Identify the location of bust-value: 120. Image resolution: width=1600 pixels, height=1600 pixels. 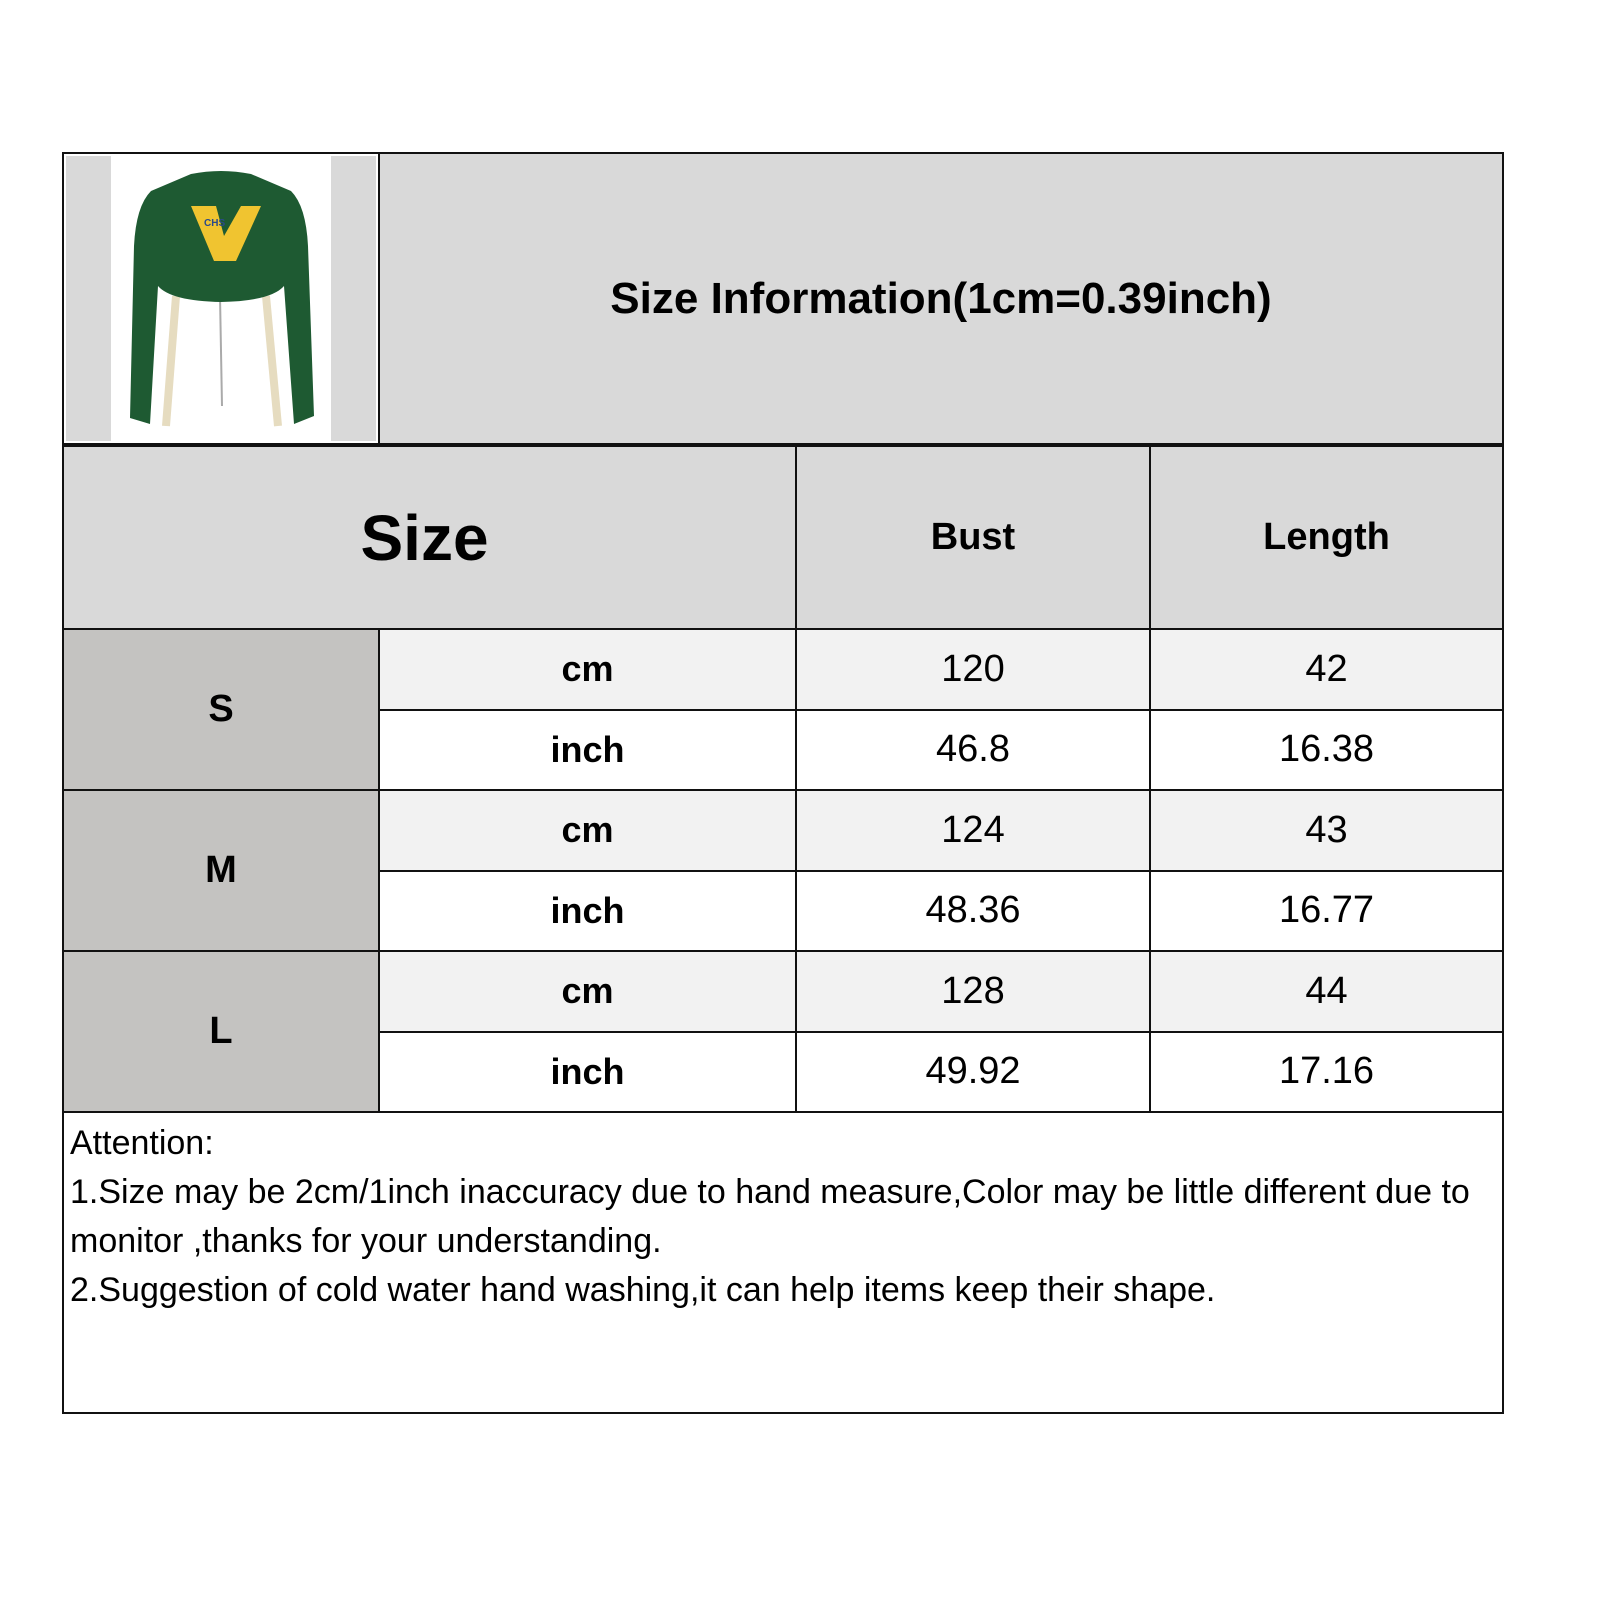
(973, 669).